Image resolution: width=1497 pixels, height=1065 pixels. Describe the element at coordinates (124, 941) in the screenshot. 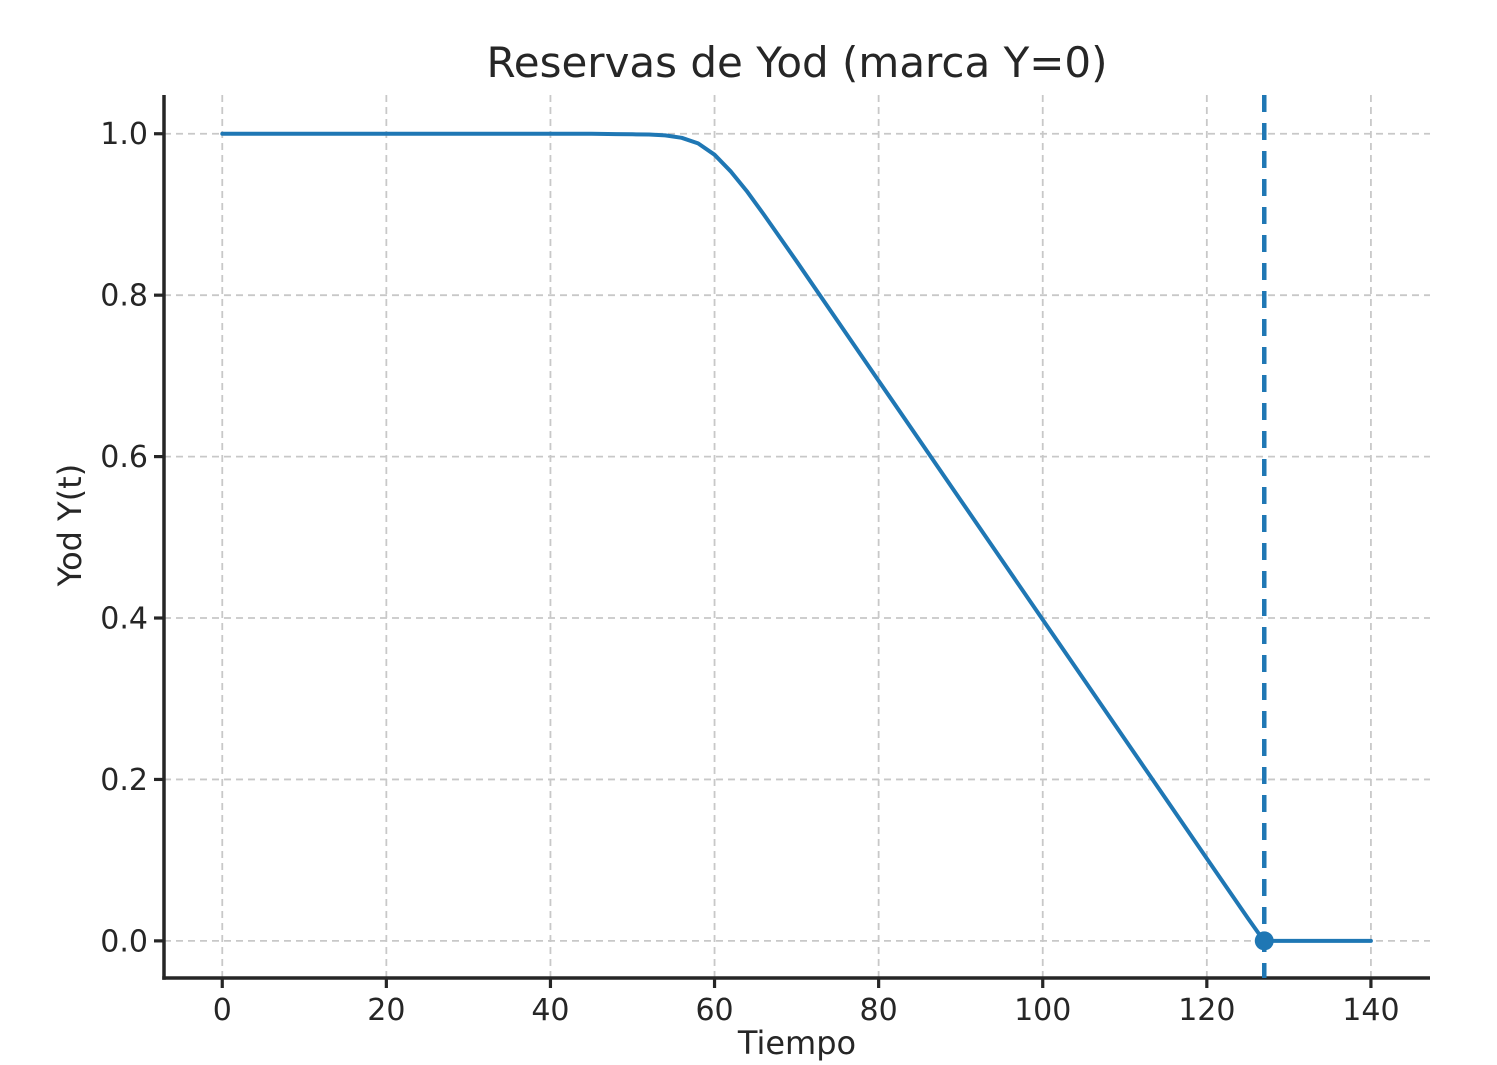

I see `y-tick-label: 0.0` at that location.